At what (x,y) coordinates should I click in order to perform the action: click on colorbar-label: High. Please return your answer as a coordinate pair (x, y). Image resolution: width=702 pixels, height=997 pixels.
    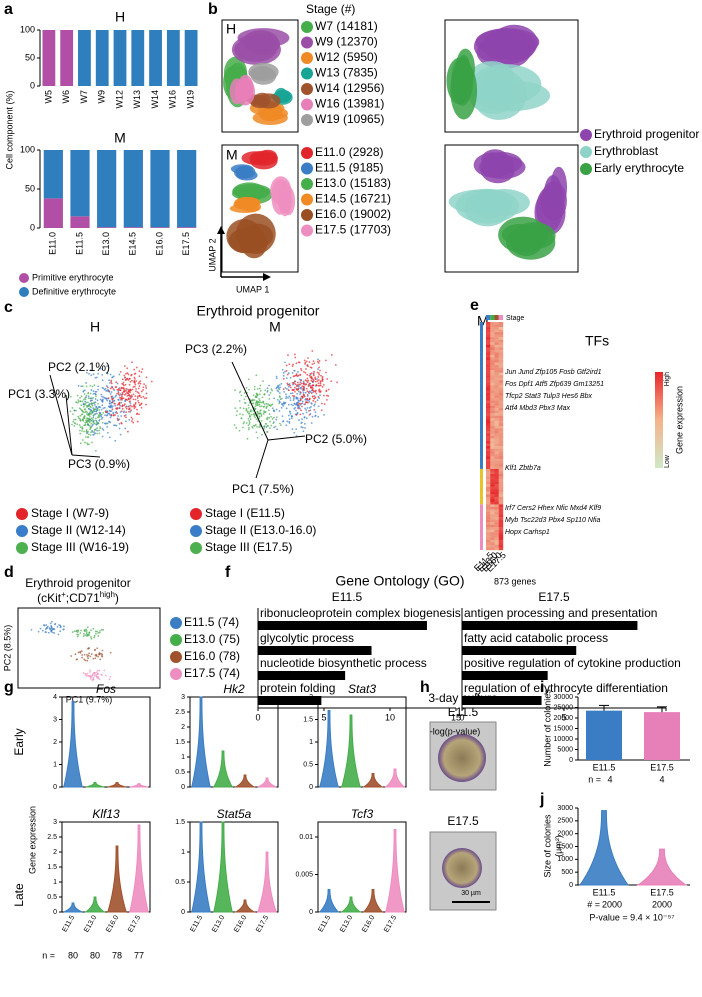
    Looking at the image, I should click on (667, 379).